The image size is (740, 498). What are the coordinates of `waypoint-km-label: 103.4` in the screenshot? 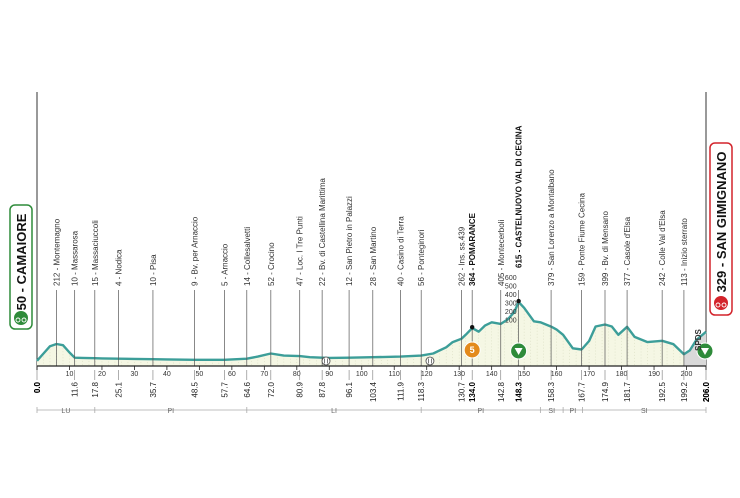 It's located at (373, 391).